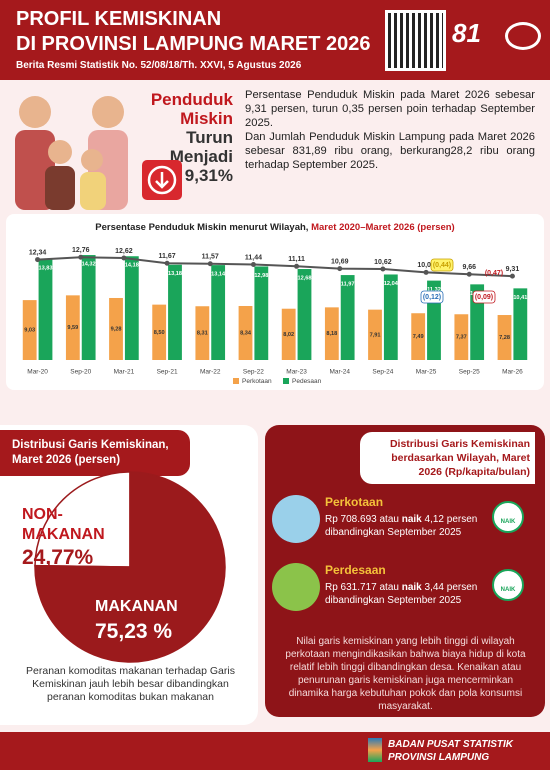  Describe the element at coordinates (450, 744) in the screenshot. I see `footer-text: BADAN PUSAT STATISTIK` at that location.